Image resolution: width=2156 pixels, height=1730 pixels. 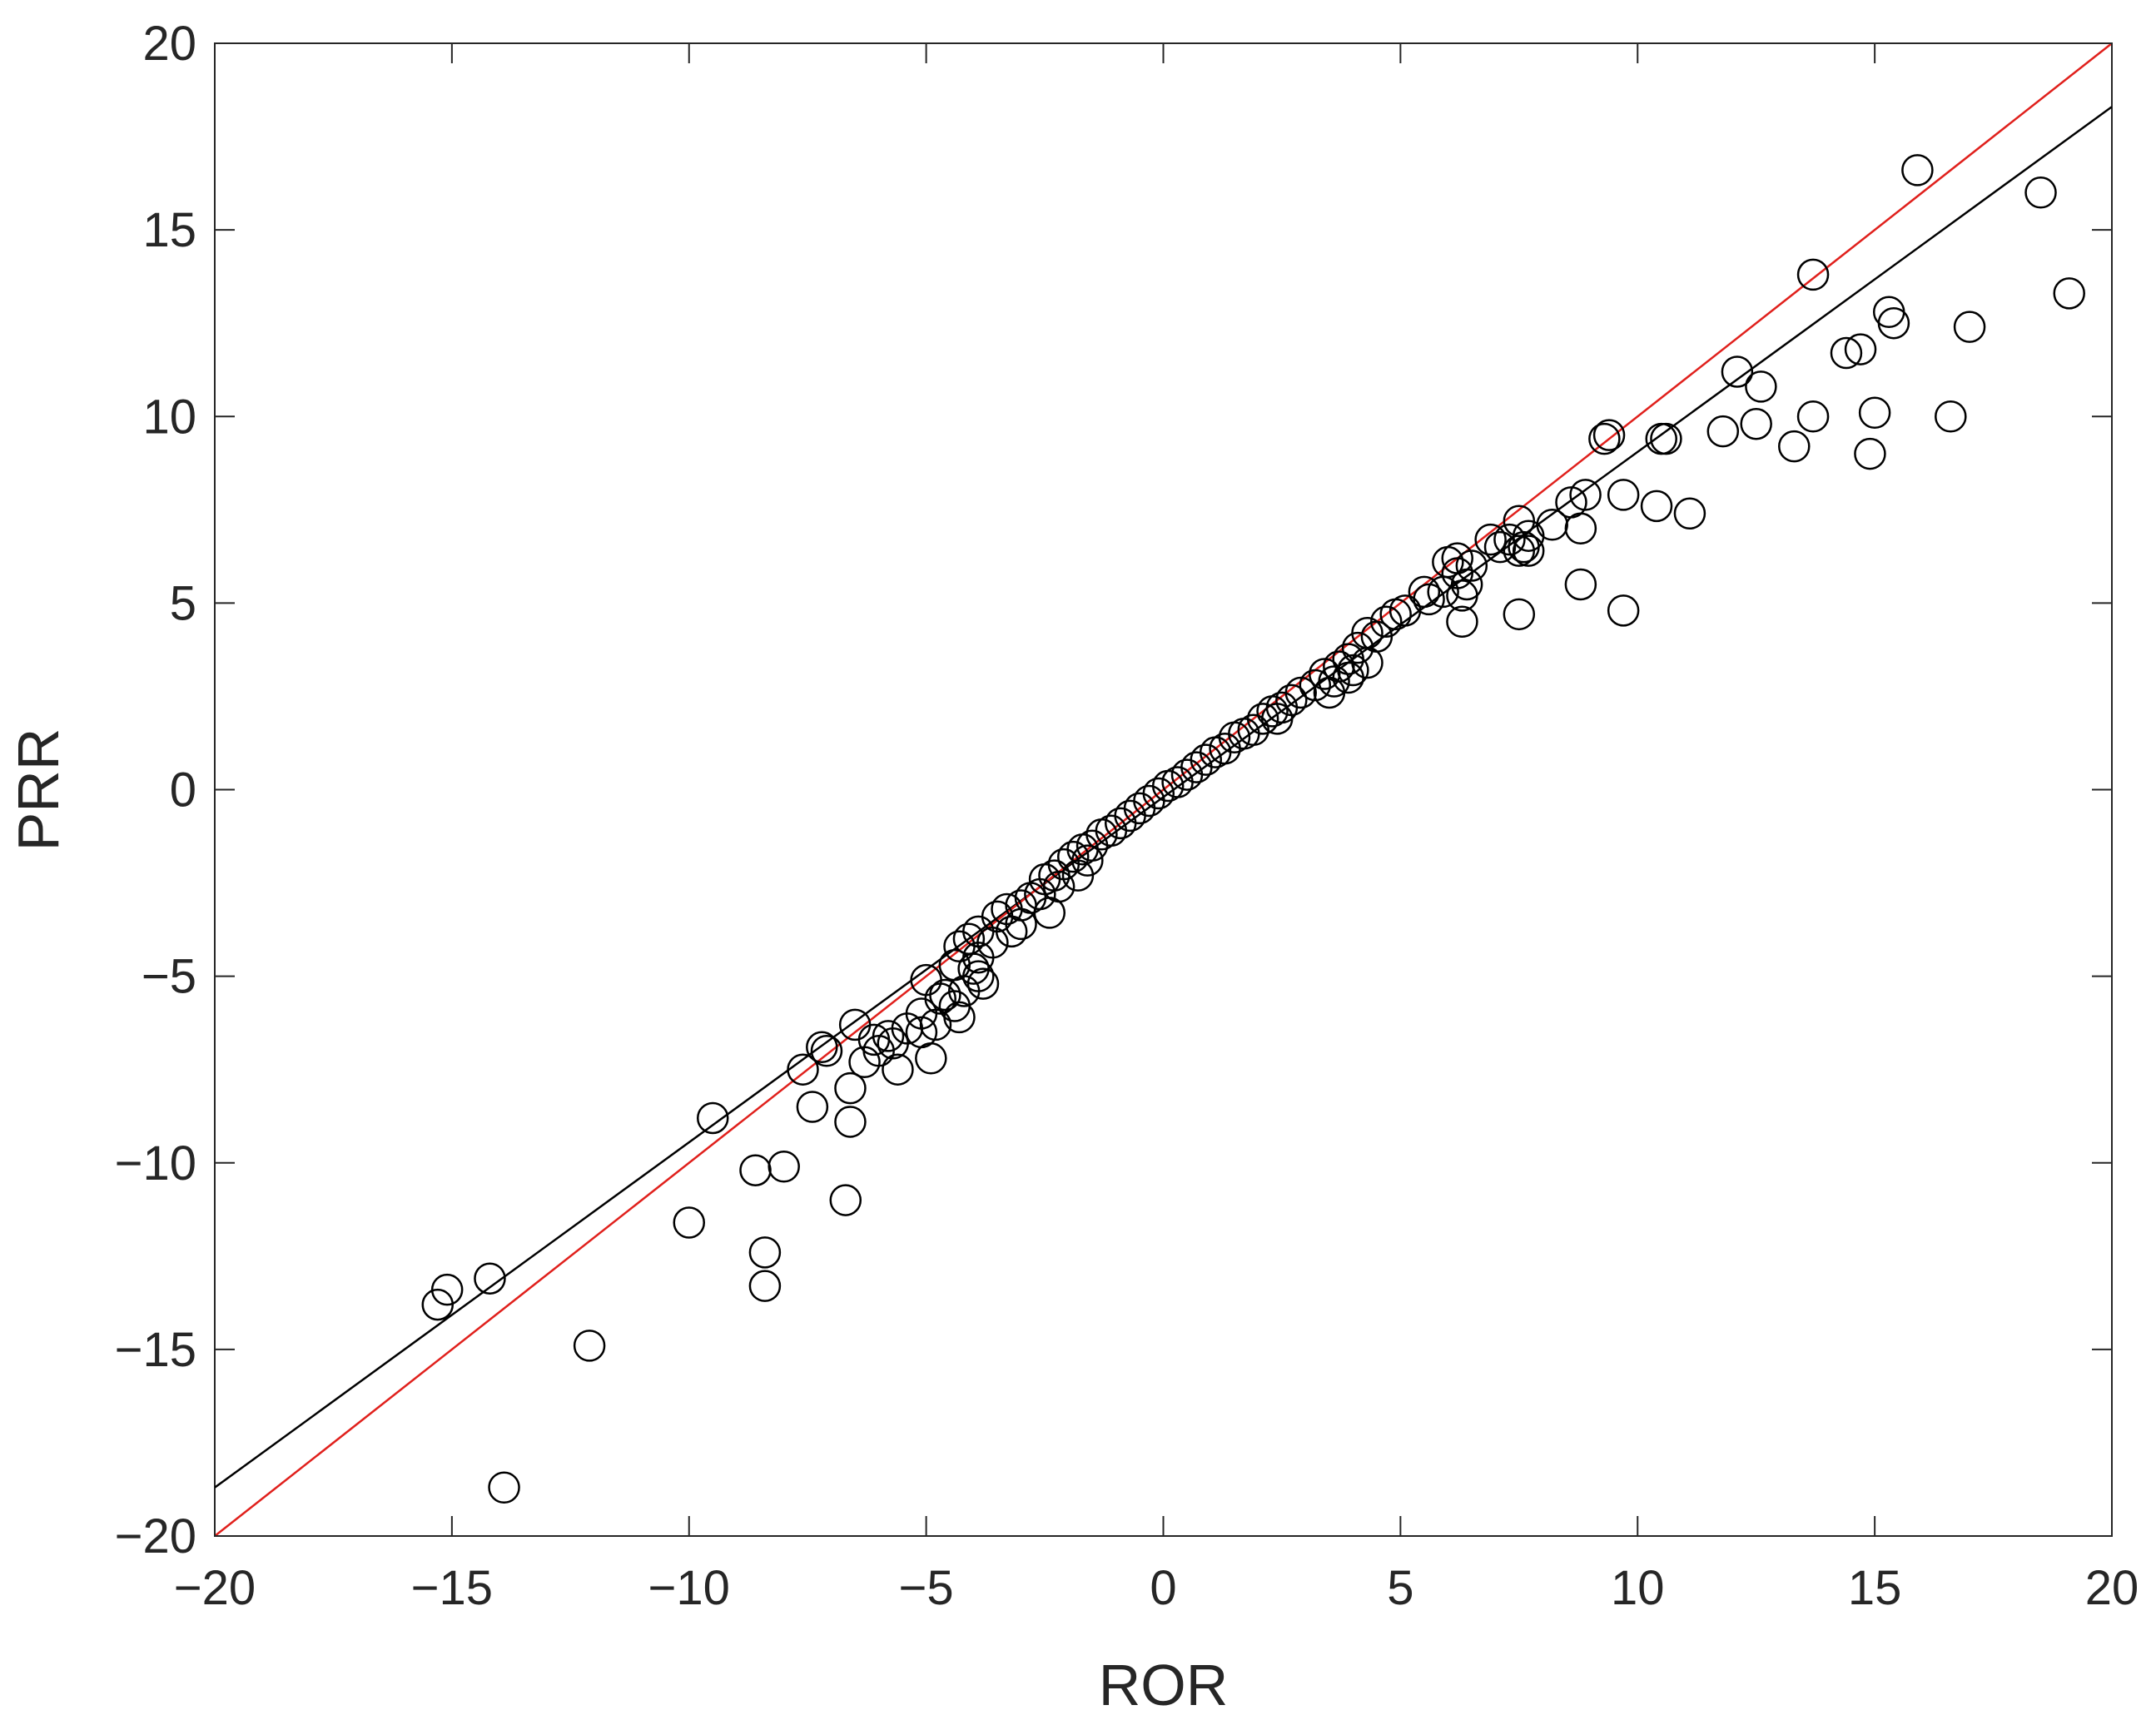 I want to click on y-tick-label: 10, so click(x=169, y=417).